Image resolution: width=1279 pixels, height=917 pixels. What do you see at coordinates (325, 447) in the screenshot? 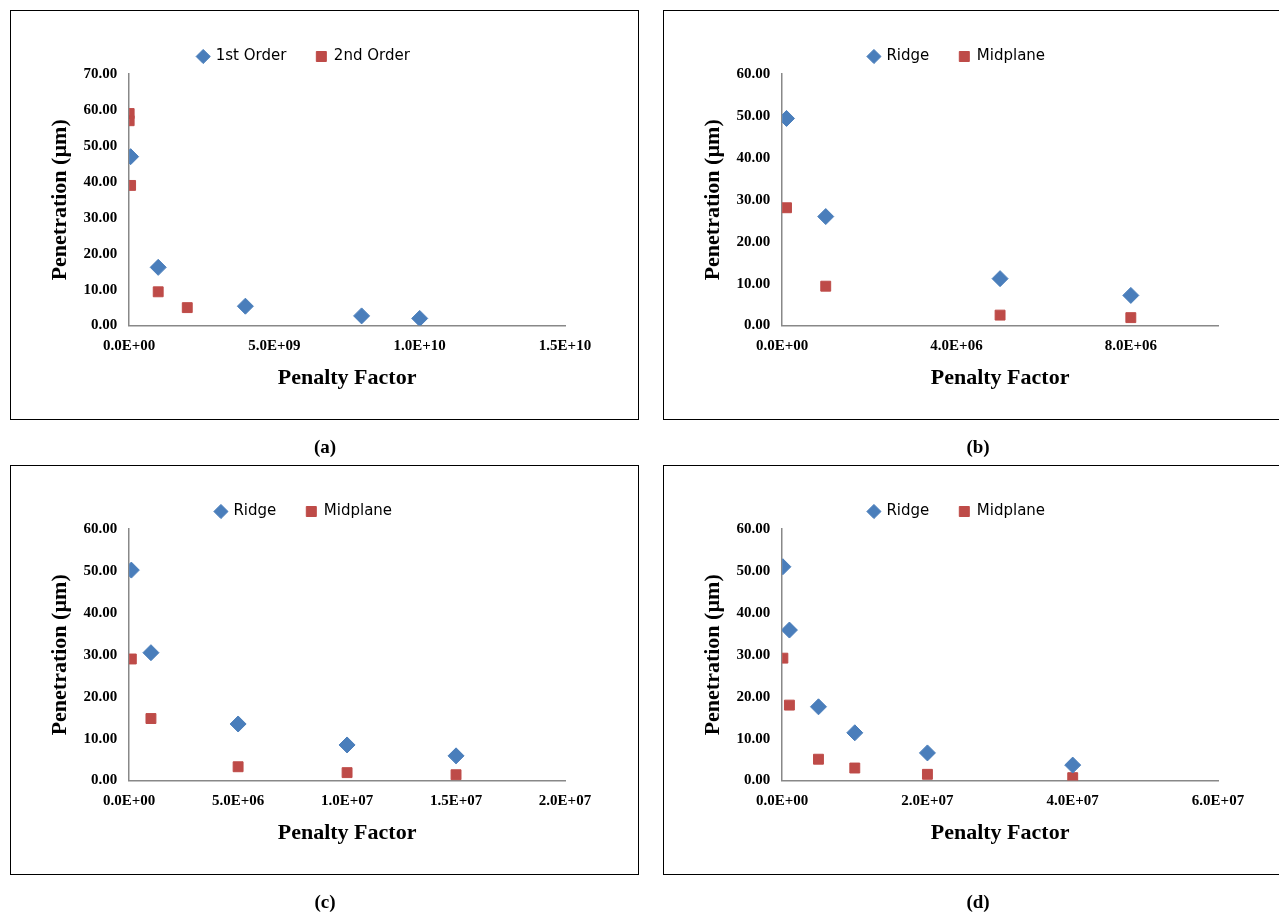
I see `text: (a)` at bounding box center [325, 447].